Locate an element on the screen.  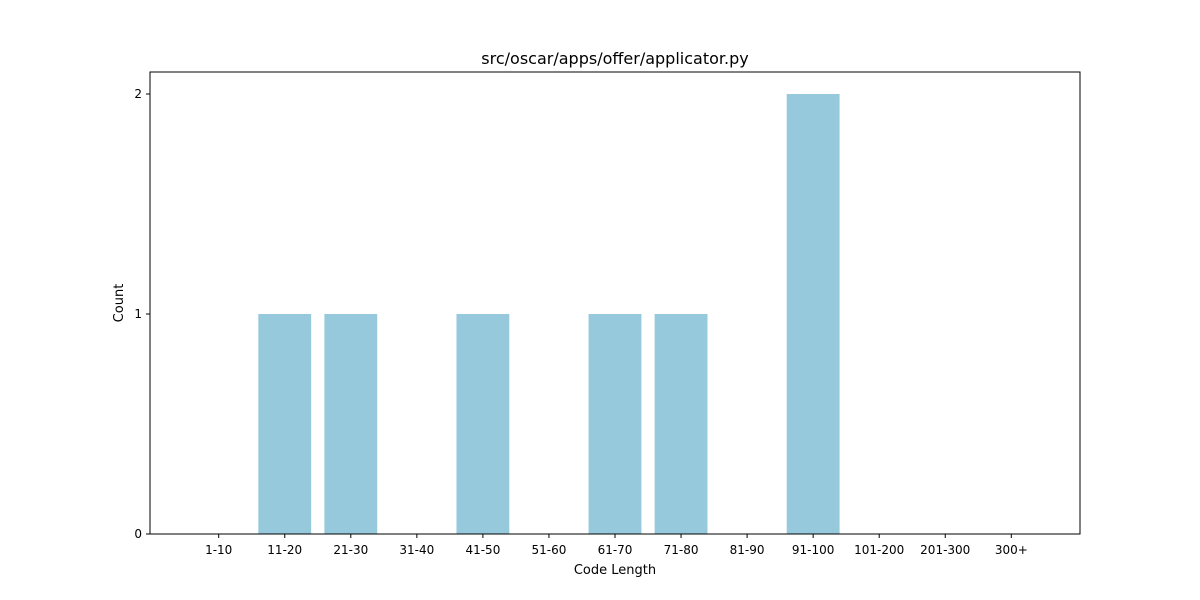
x-tick-label: 31-40 is located at coordinates (416, 550).